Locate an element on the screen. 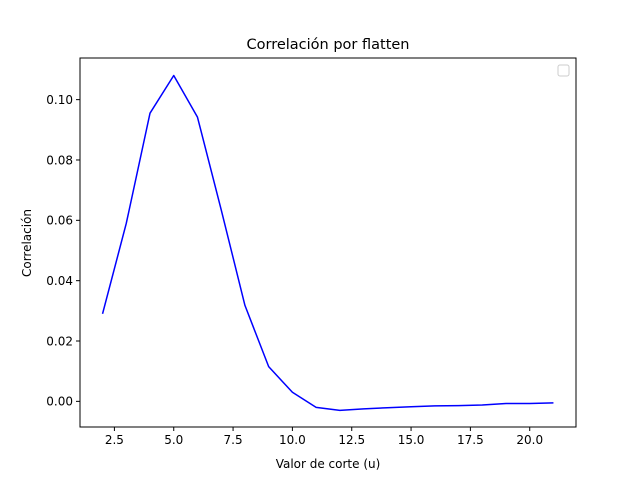 The image size is (640, 480). x-tick-label: 10.0 is located at coordinates (292, 440).